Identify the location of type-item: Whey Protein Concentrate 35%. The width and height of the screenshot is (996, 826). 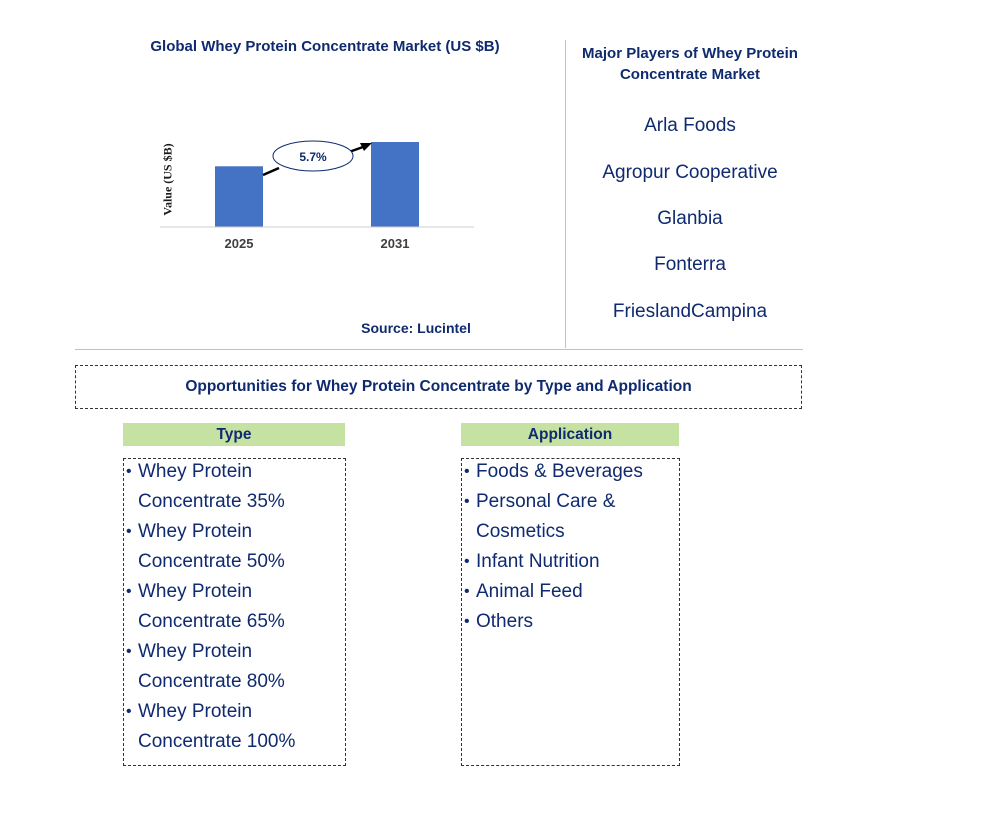
(234, 487).